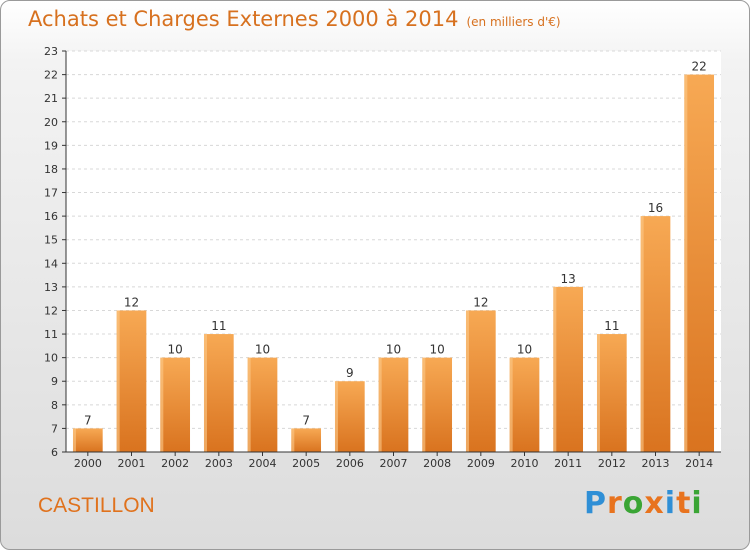 This screenshot has height=550, width=750. What do you see at coordinates (350, 373) in the screenshot?
I see `data-label: 9` at bounding box center [350, 373].